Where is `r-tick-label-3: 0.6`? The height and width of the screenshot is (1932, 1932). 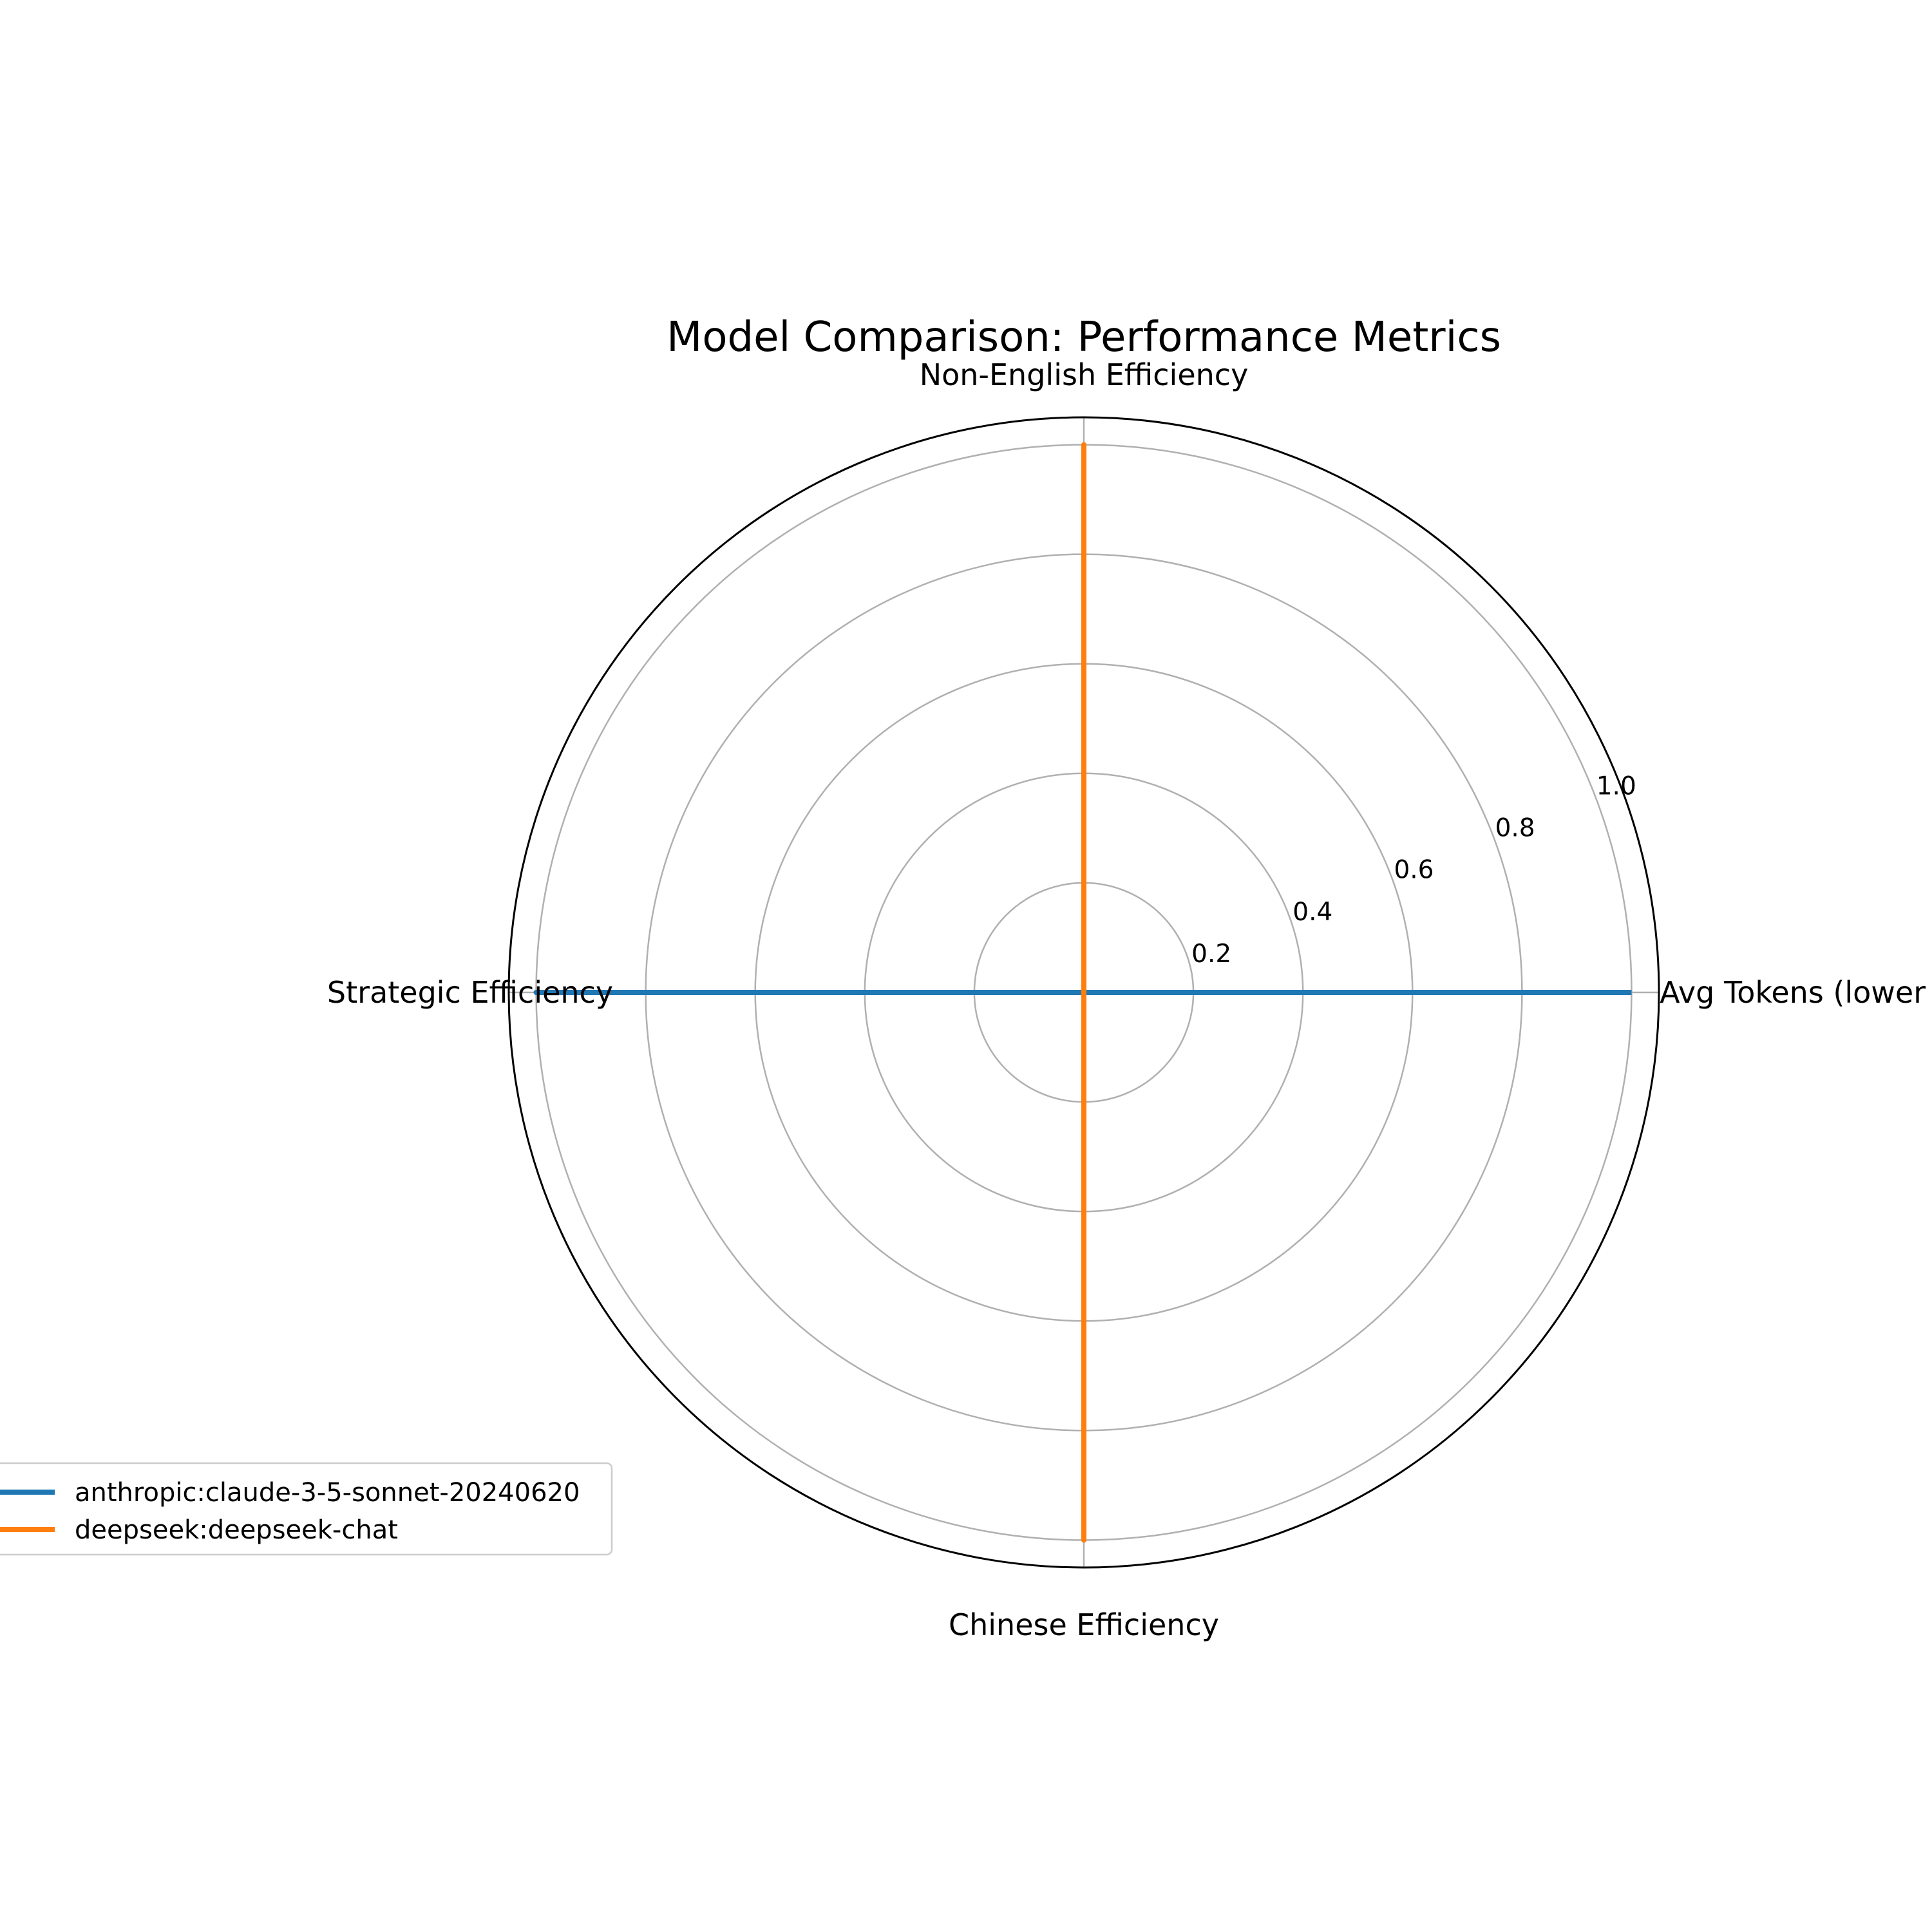 r-tick-label-3: 0.6 is located at coordinates (1414, 871).